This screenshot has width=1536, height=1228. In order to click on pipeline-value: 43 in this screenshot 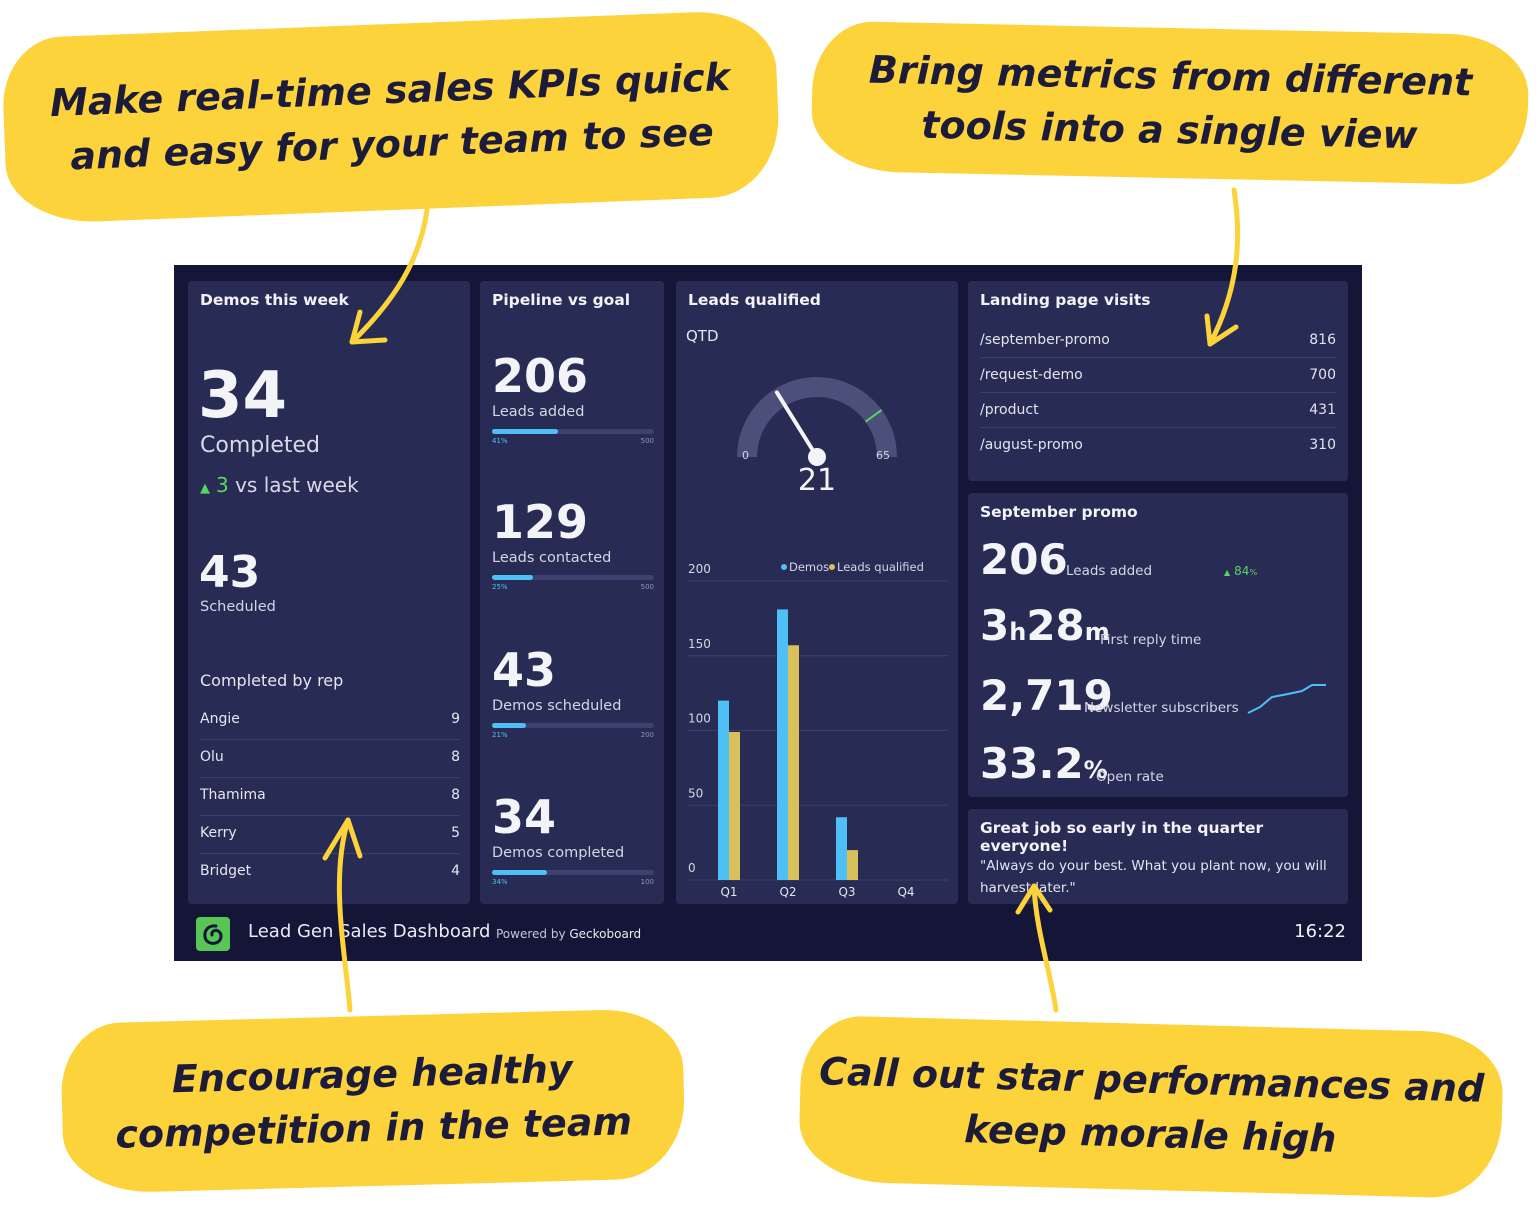, I will do `click(524, 670)`.